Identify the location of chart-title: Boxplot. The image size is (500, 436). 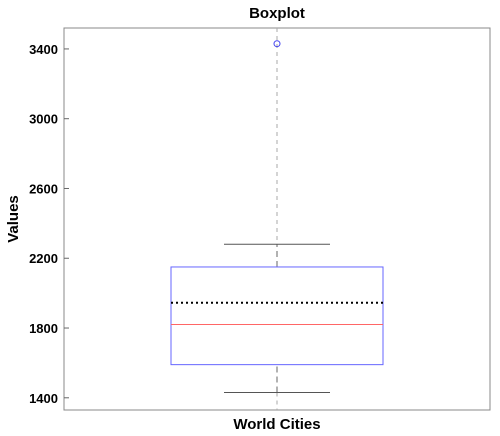
(277, 13).